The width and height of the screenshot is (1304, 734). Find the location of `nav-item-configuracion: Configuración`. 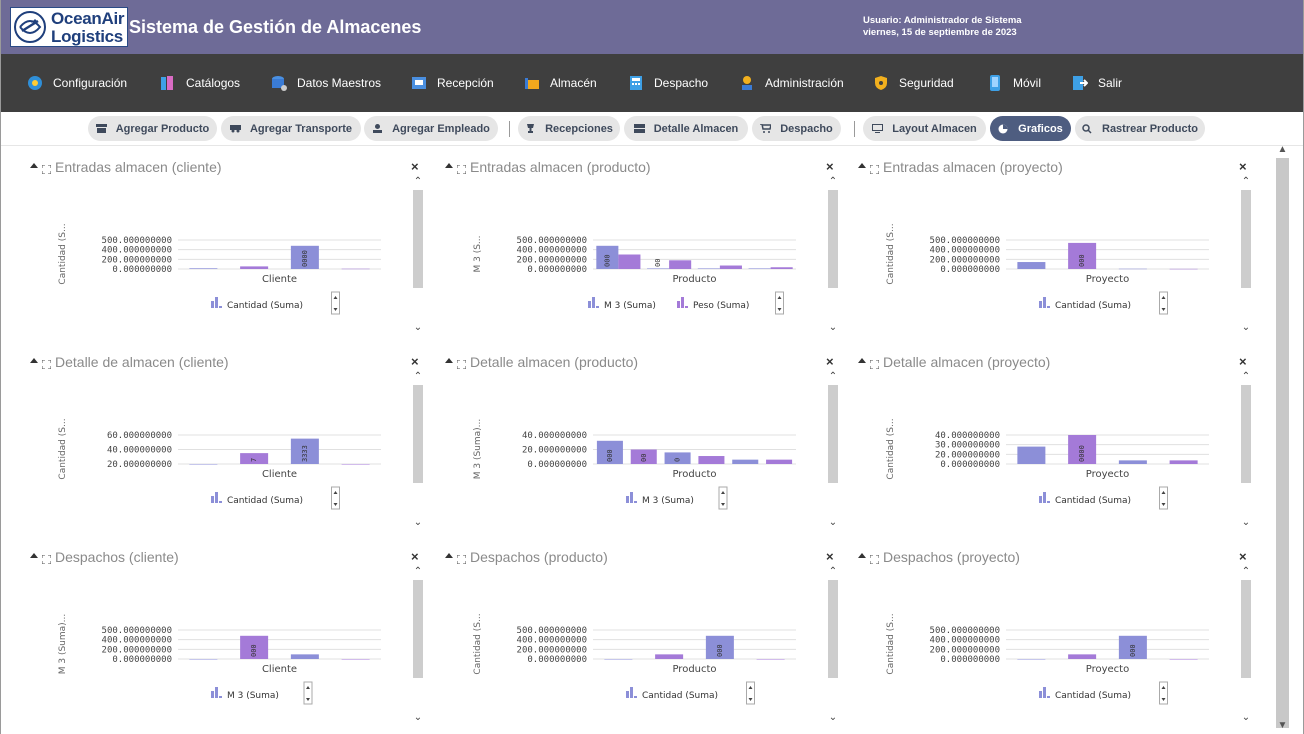

nav-item-configuracion: Configuración is located at coordinates (77, 83).